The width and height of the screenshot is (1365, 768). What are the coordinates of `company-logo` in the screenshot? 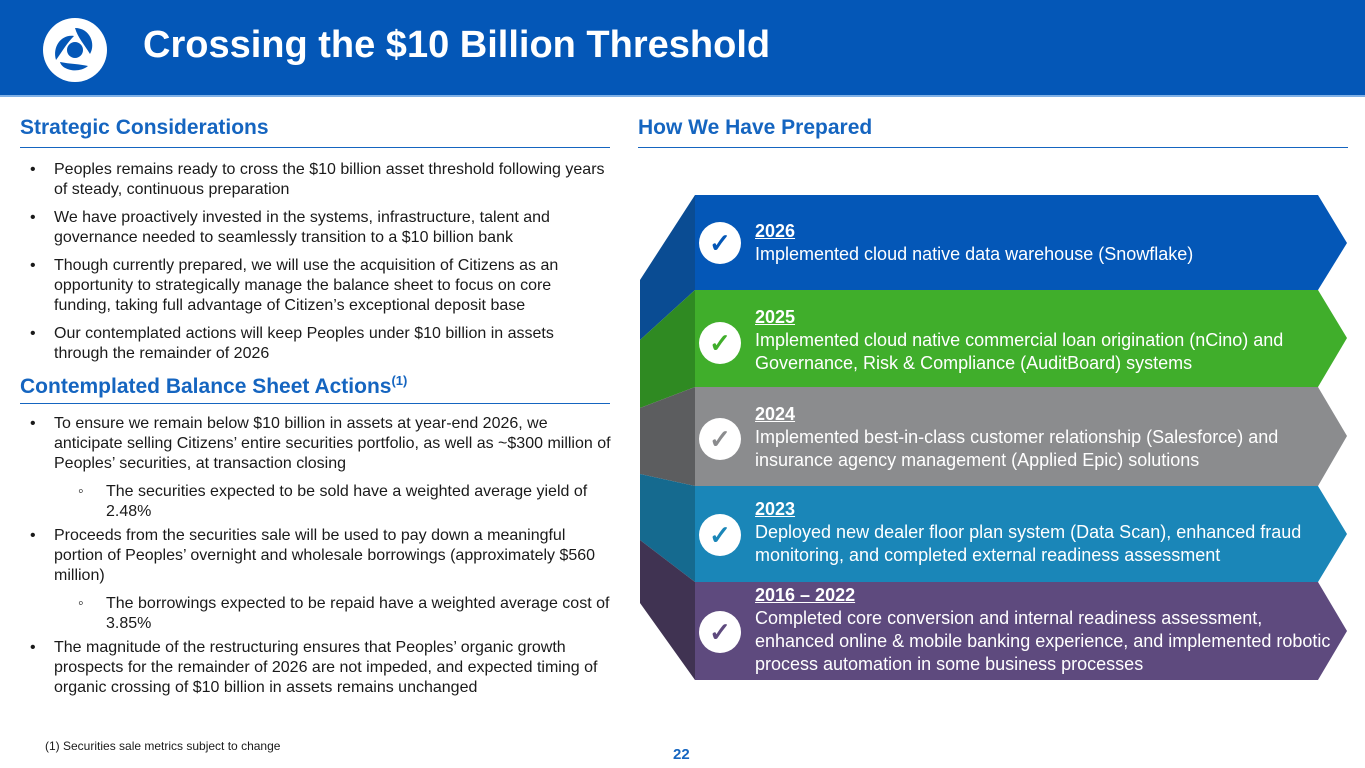 It's located at (75, 50).